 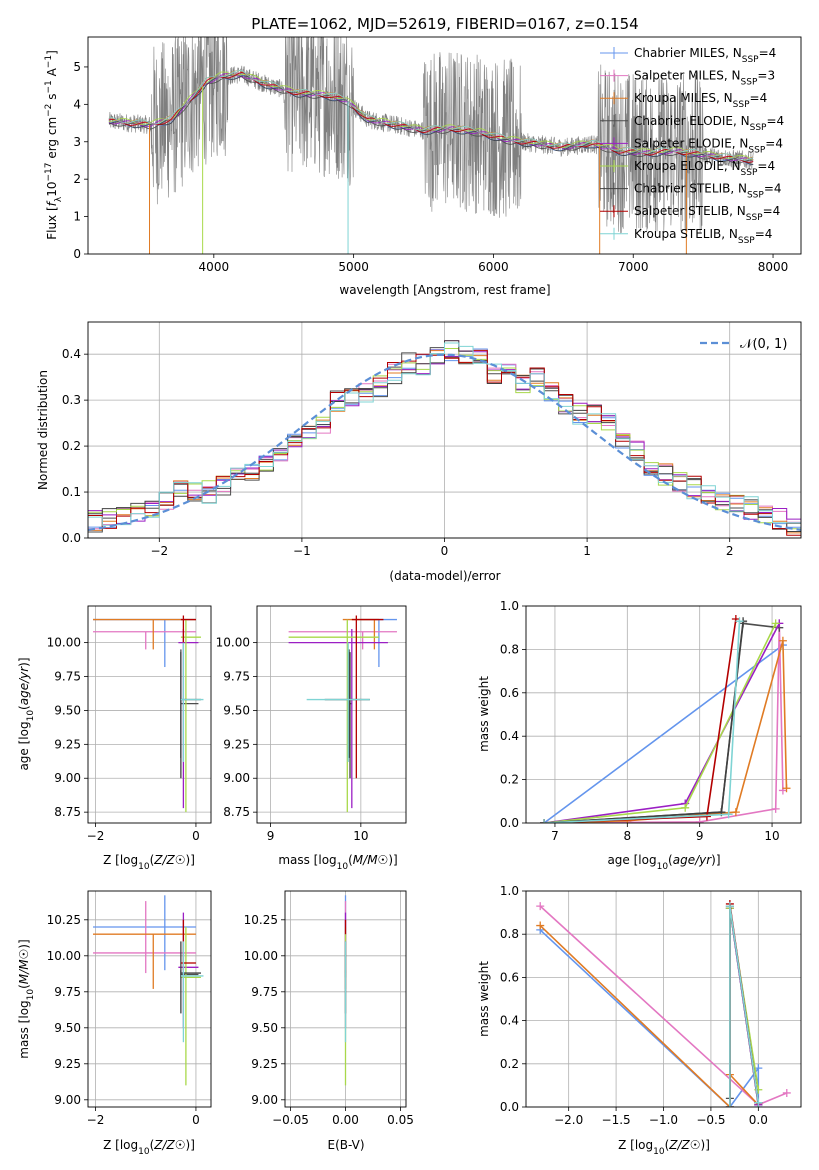 What do you see at coordinates (663, 1120) in the screenshot?
I see `x-tick-label: −1.0` at bounding box center [663, 1120].